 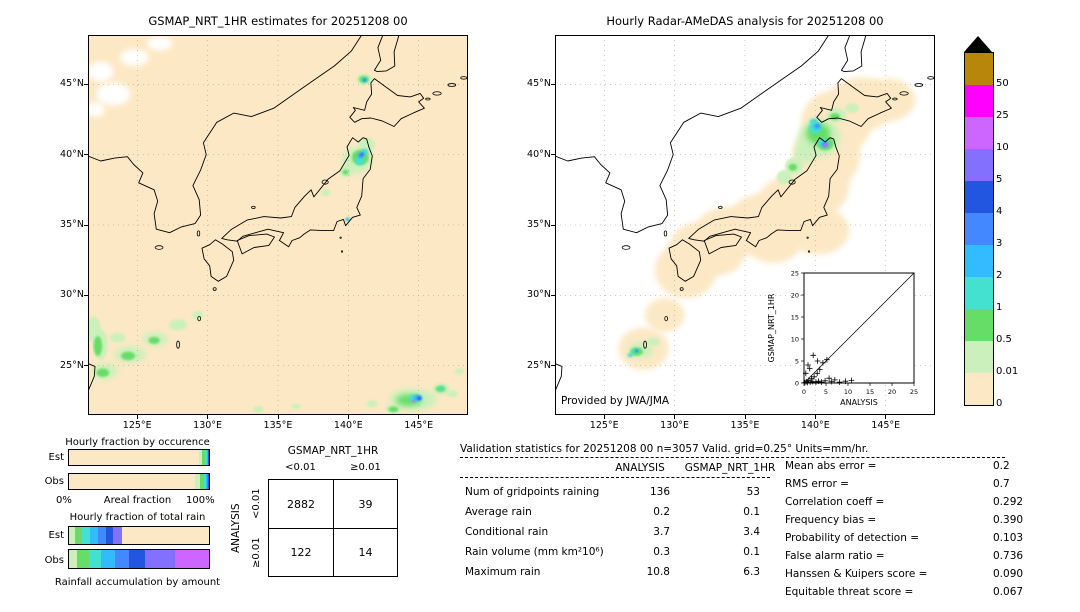 What do you see at coordinates (795, 340) in the screenshot?
I see `inset-y-tick-label: 10` at bounding box center [795, 340].